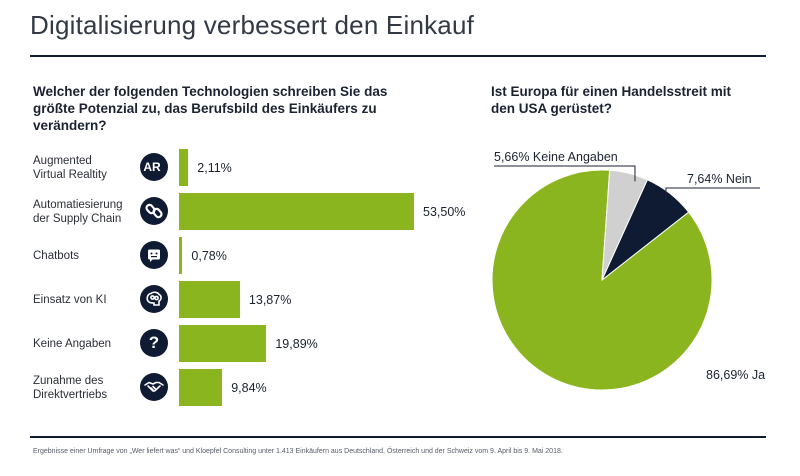 This screenshot has height=476, width=800. I want to click on pie-slice-label: 5,66% Keine Angaben, so click(556, 157).